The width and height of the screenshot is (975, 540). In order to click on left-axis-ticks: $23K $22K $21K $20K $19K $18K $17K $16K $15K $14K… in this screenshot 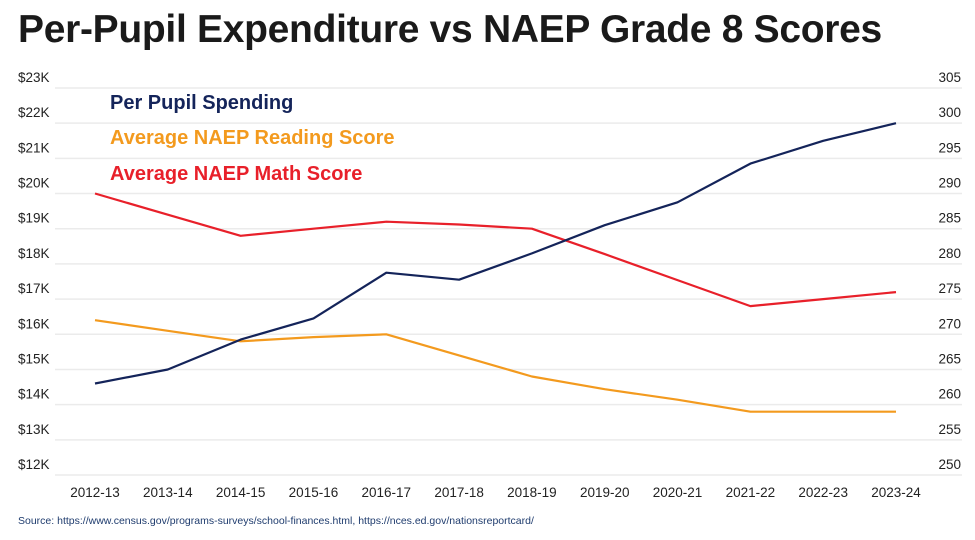, I will do `click(34, 271)`.